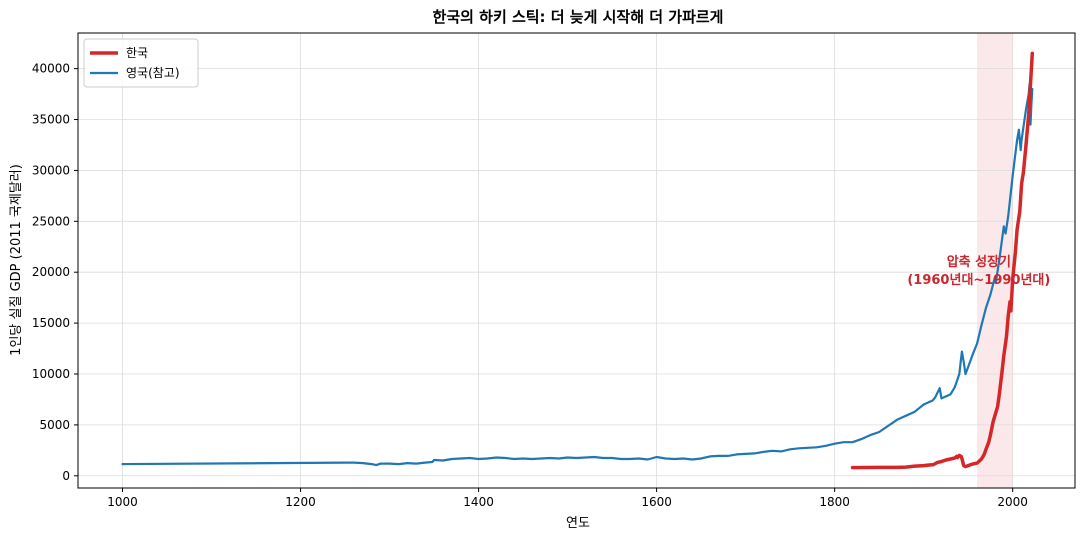  Describe the element at coordinates (578, 523) in the screenshot. I see `x-axis-label: 연도` at that location.